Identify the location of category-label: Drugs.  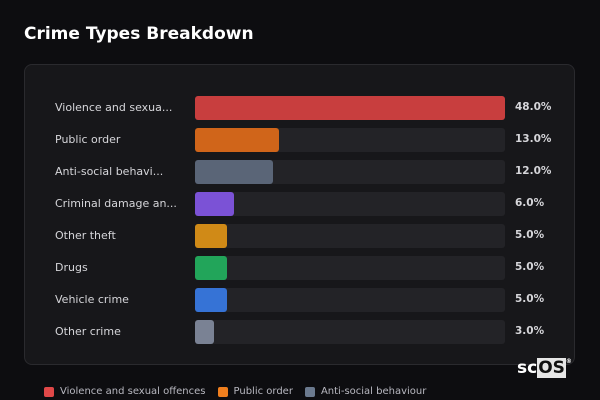
(71, 267).